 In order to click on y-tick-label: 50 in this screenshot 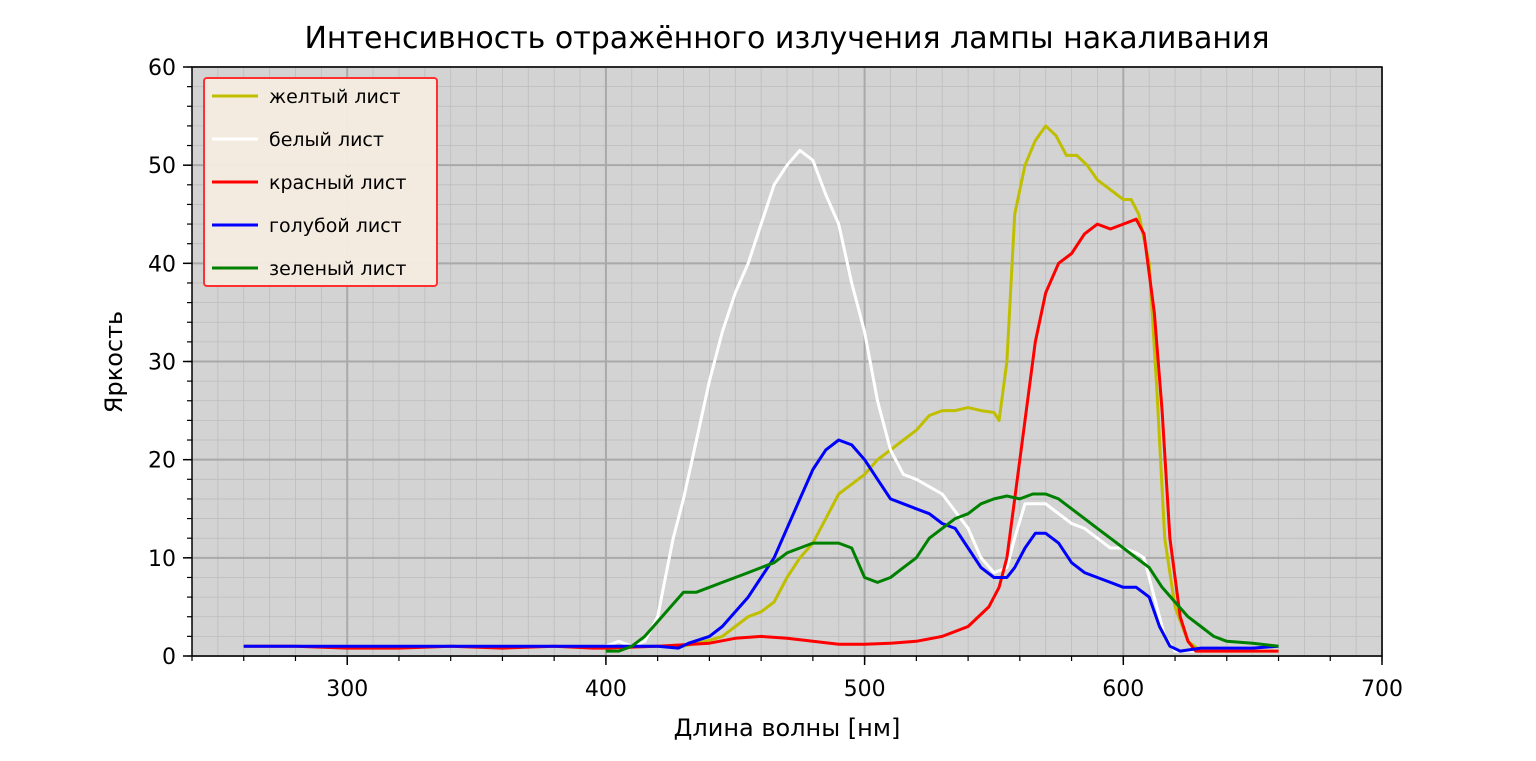, I will do `click(162, 166)`.